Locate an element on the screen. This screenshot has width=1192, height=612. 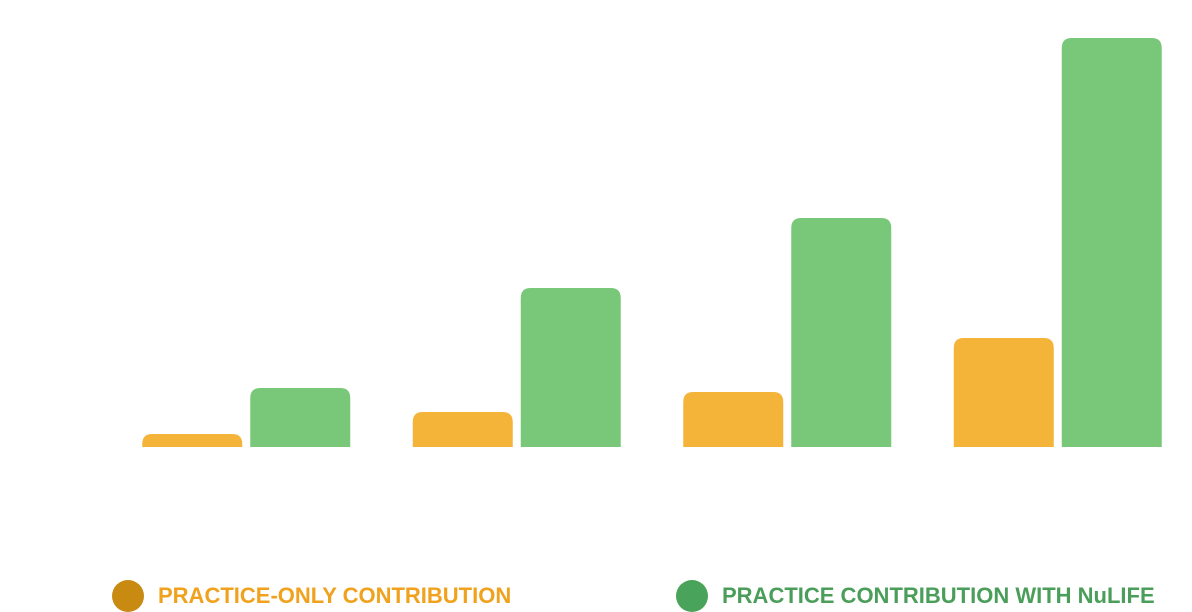
legend-label: PRACTICE CONTRIBUTION WITH NuLIFE is located at coordinates (938, 595).